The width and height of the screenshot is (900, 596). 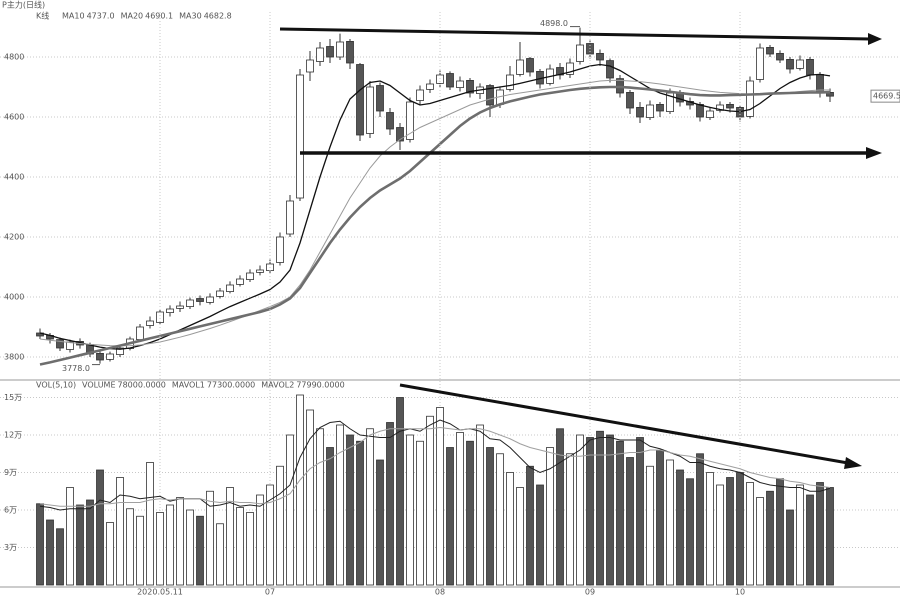 I want to click on legend-value: 4737.0, so click(x=101, y=16).